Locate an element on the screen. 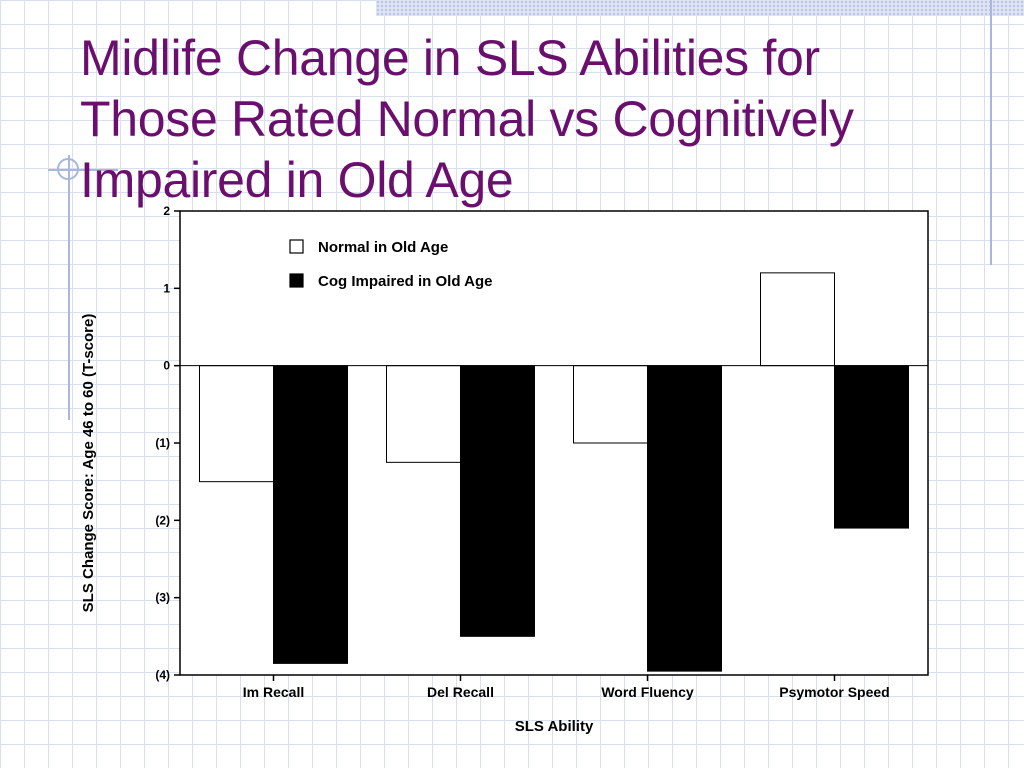 The height and width of the screenshot is (768, 1024). x-tick-label: Del Recall is located at coordinates (460, 692).